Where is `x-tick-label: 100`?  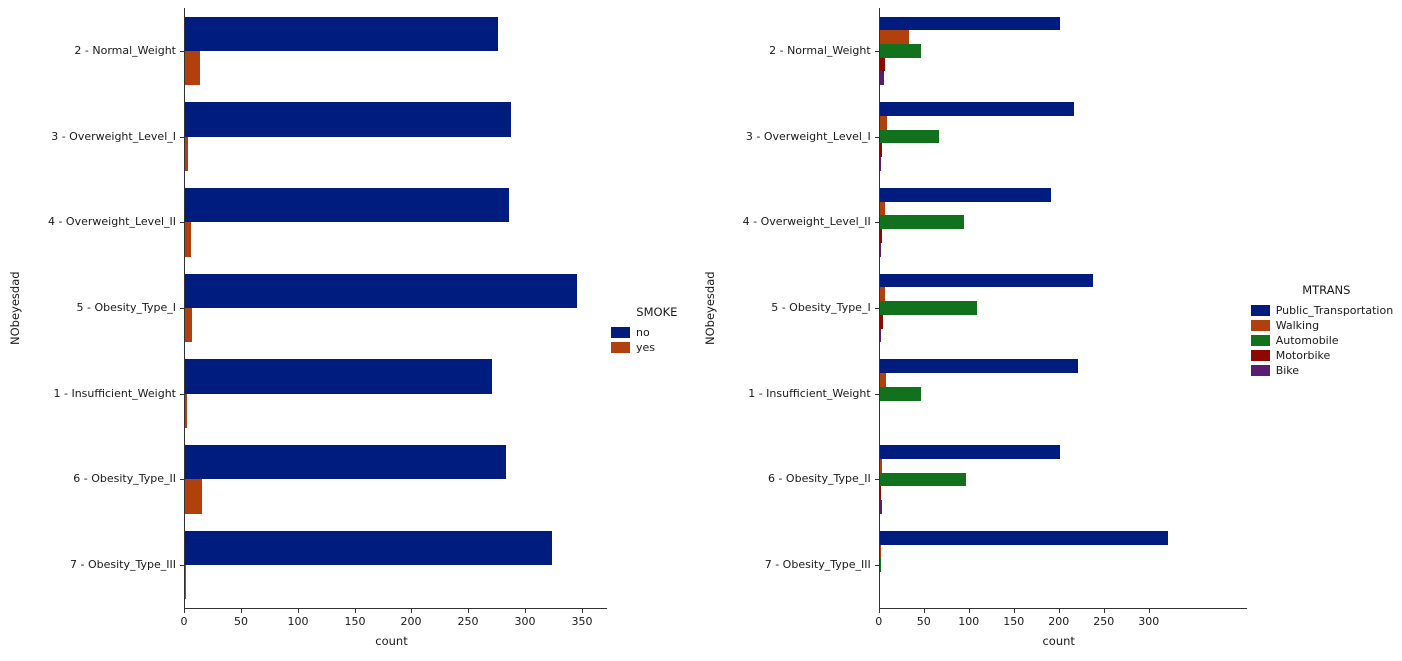
x-tick-label: 100 is located at coordinates (969, 621).